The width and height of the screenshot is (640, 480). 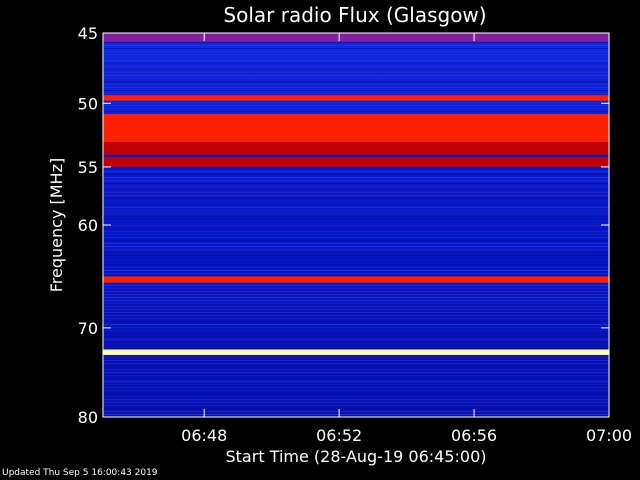 I want to click on y-tick-label: 80, so click(x=88, y=417).